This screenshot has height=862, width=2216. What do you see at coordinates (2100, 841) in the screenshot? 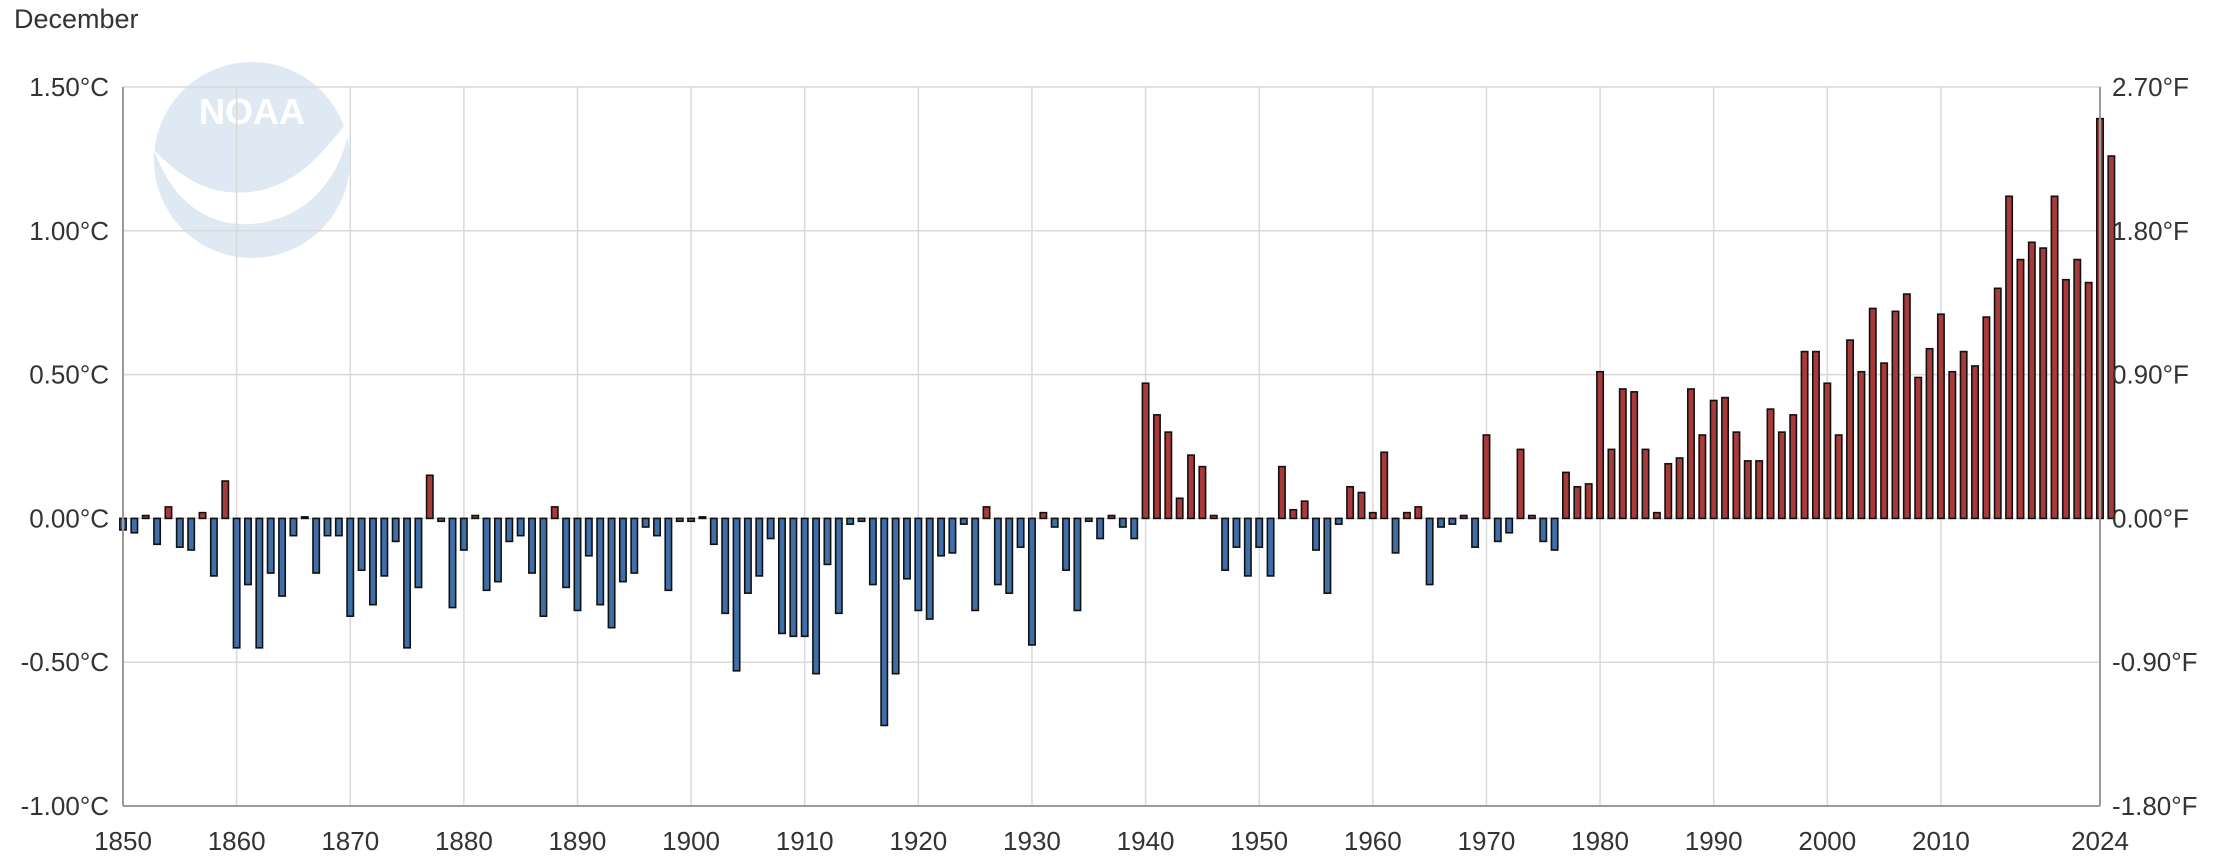
I see `x-tick-label: 2024` at bounding box center [2100, 841].